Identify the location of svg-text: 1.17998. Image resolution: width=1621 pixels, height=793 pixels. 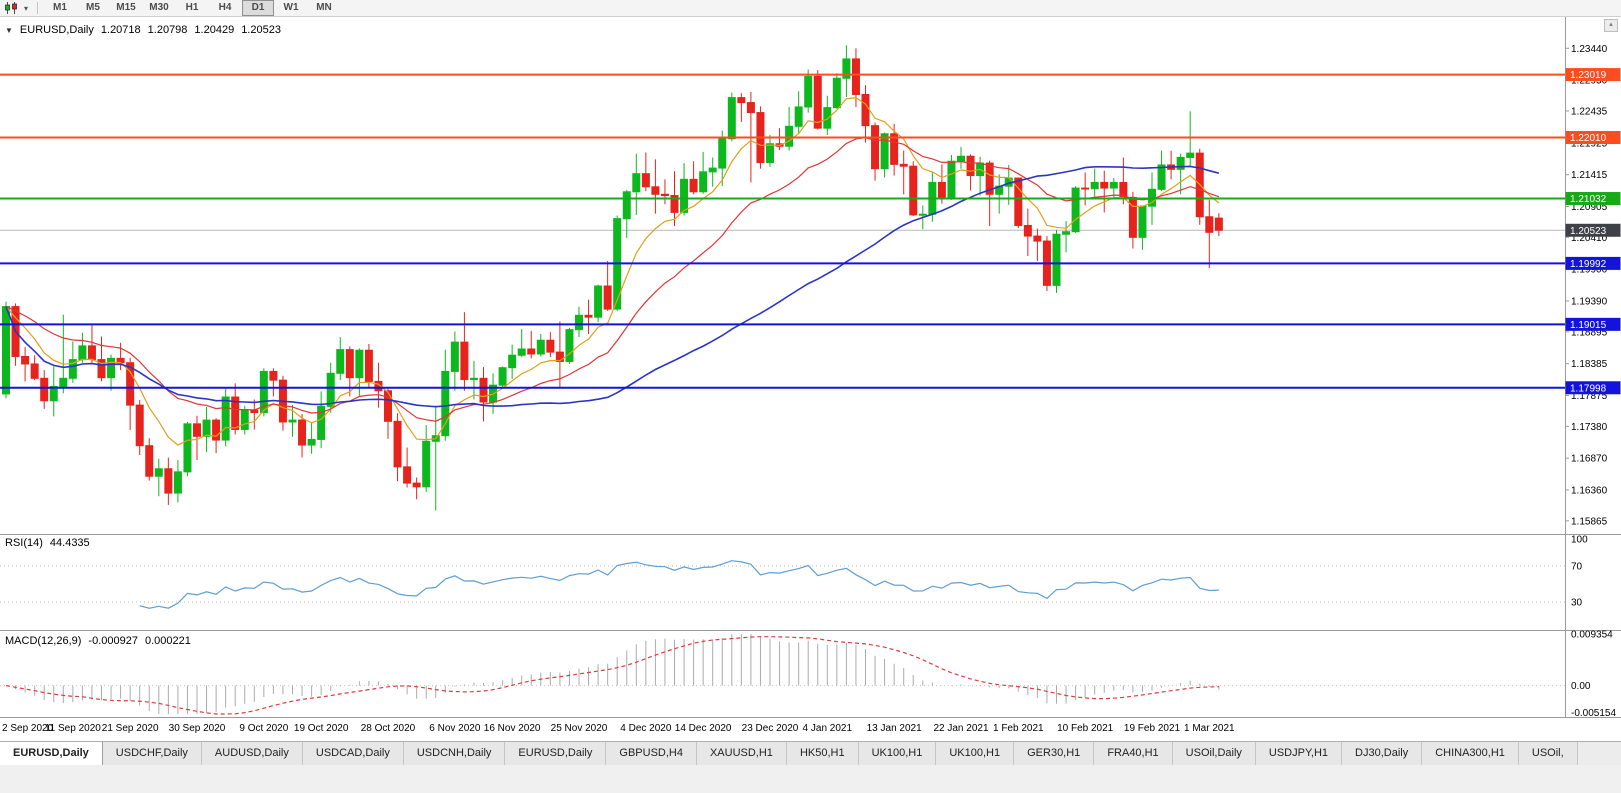
(1588, 388).